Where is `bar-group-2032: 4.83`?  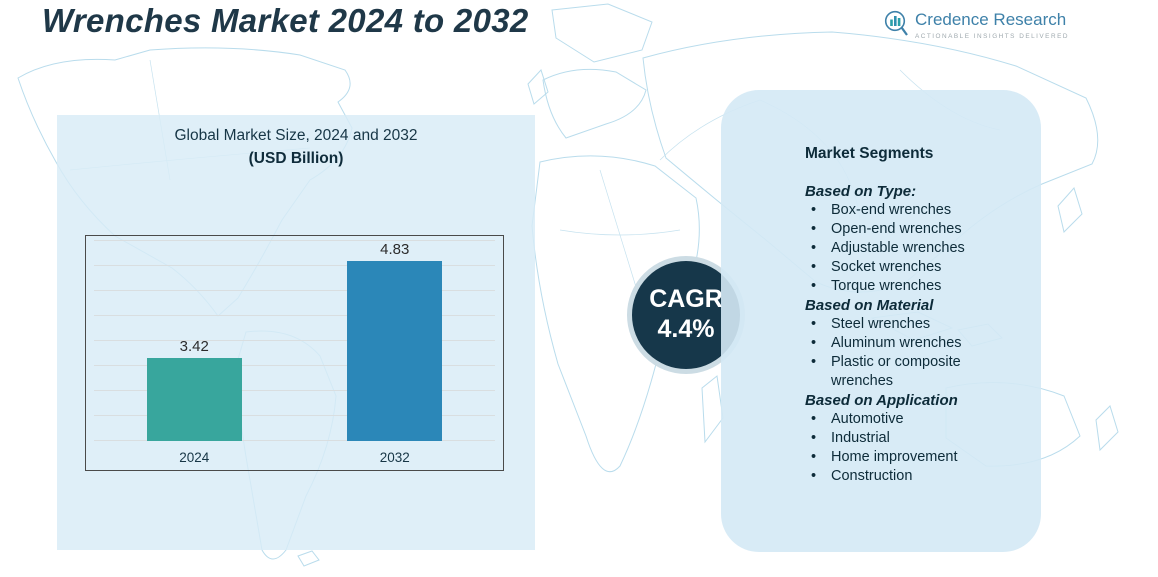
bar-group-2032: 4.83 is located at coordinates (395, 341).